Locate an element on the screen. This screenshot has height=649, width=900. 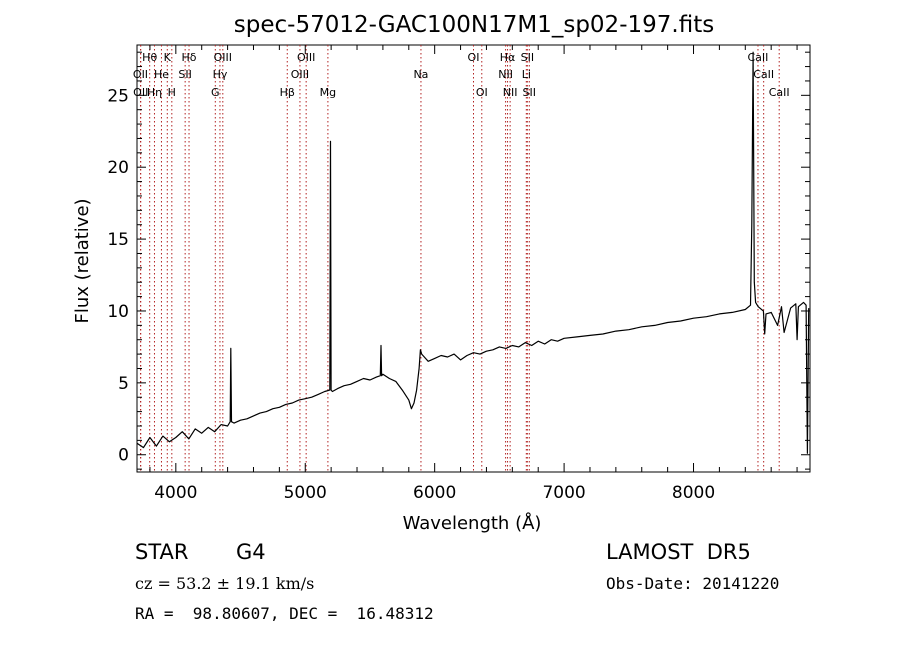
x-tick-label: 7000 is located at coordinates (563, 493).